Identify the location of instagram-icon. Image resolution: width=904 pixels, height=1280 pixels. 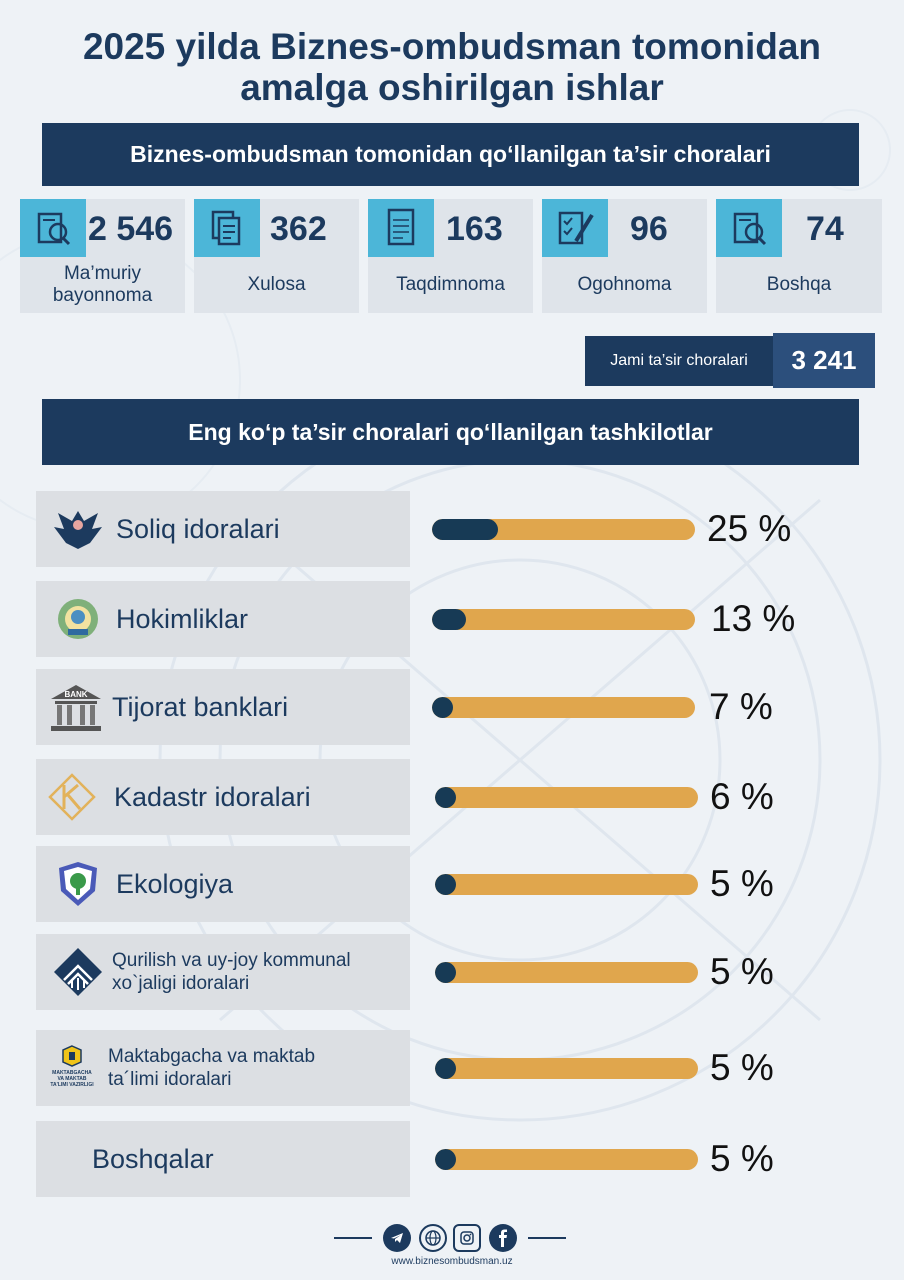
(467, 1238).